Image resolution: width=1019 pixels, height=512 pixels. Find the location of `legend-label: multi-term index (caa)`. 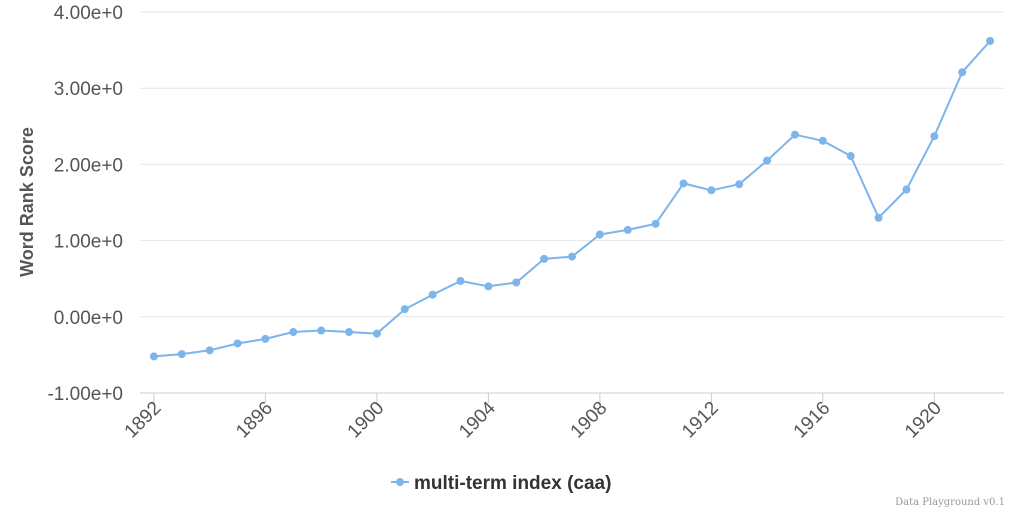

legend-label: multi-term index (caa) is located at coordinates (512, 483).